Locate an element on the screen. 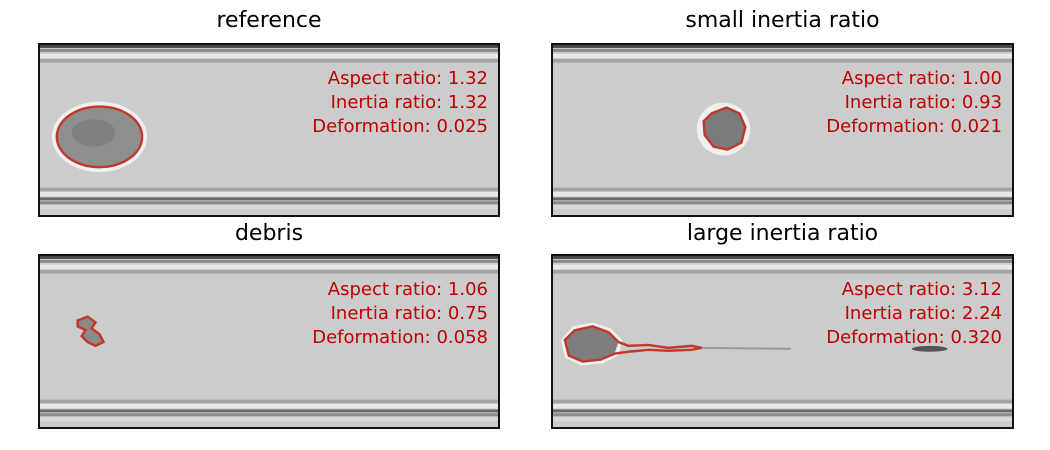 This screenshot has height=450, width=1050. deformation-line: Deformation: 0.320 is located at coordinates (914, 337).